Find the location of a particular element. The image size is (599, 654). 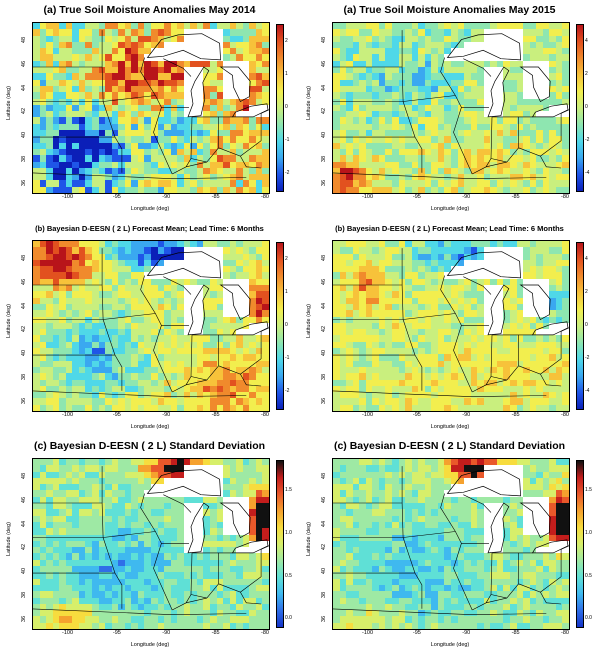

y-tick-label: 36 is located at coordinates (24, 400).